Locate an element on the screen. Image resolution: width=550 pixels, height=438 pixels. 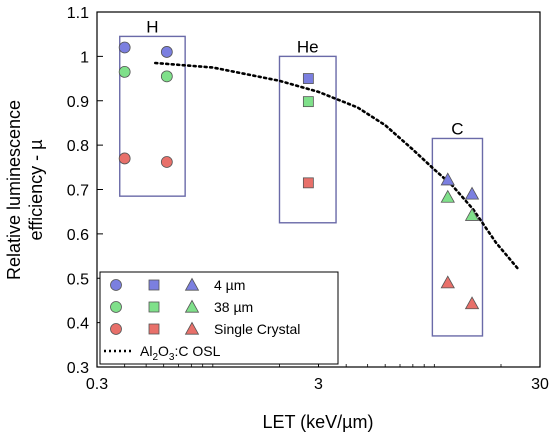
y-tick-label: 1 is located at coordinates (84, 57).